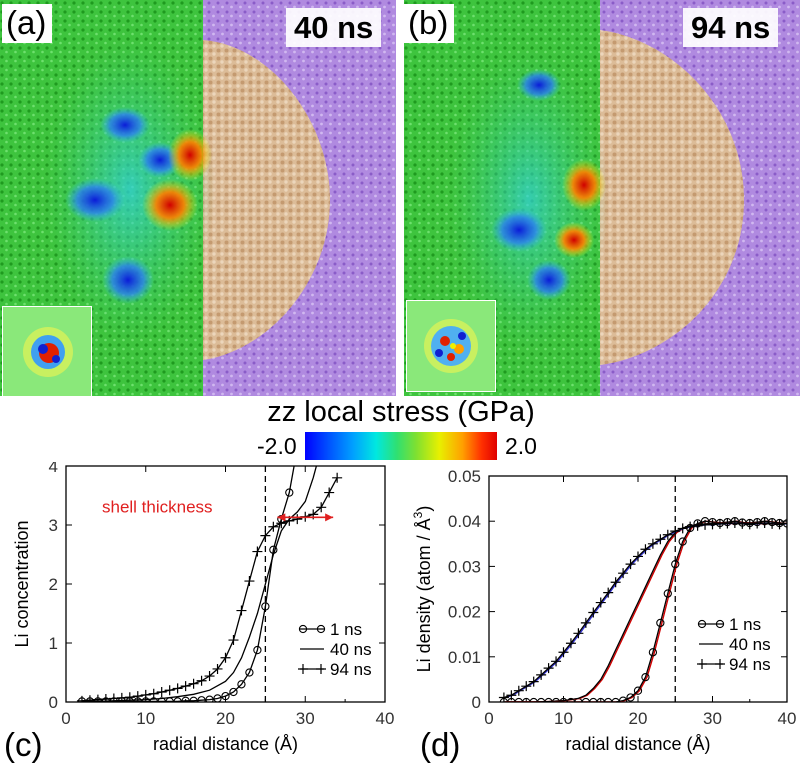 This screenshot has height=768, width=802. I want to click on chart-d-ytick-label: 0.03, so click(464, 566).